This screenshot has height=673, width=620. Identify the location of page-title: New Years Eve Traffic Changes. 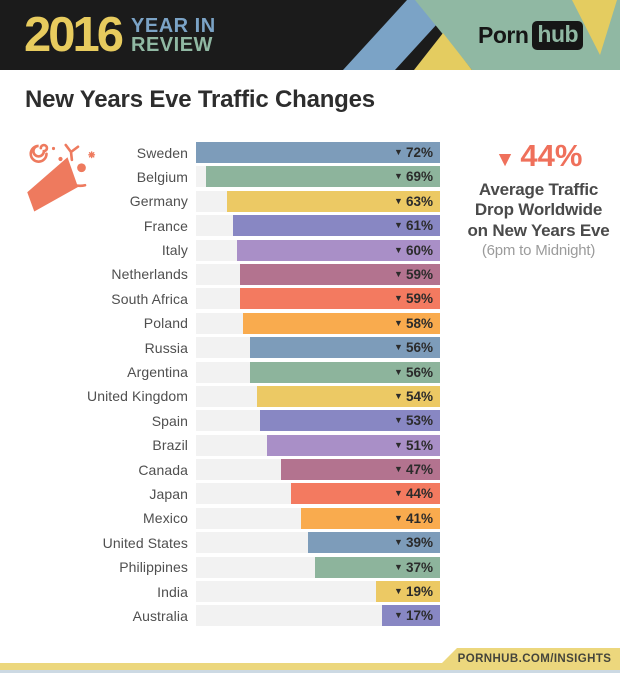
(200, 99).